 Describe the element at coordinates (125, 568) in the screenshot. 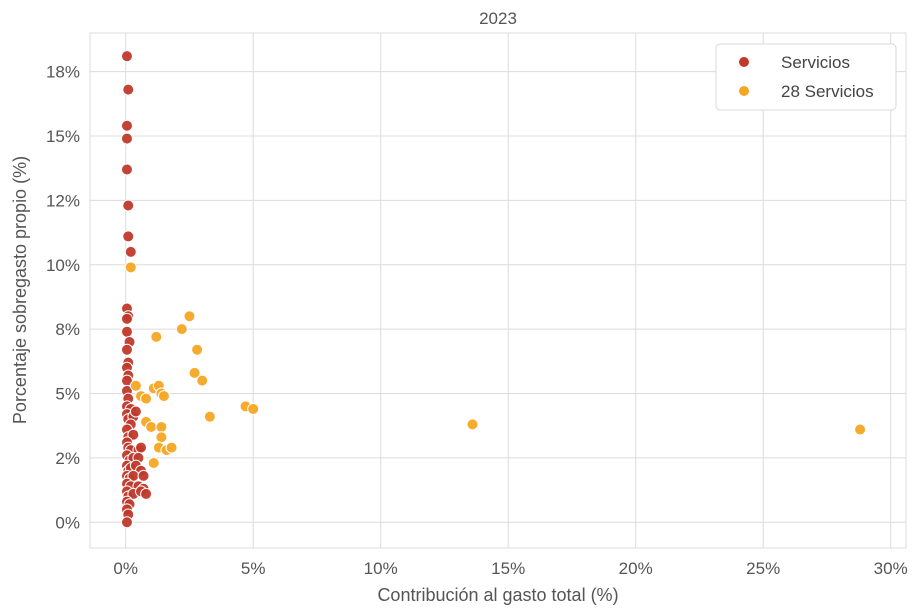

I see `x-tick-label: 0%` at that location.